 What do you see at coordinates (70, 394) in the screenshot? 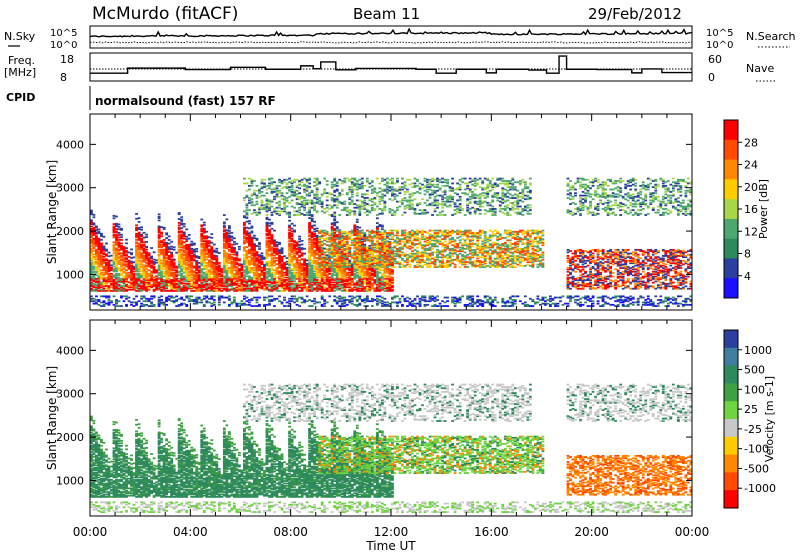
I see `vel-ytick-label: 3000` at bounding box center [70, 394].